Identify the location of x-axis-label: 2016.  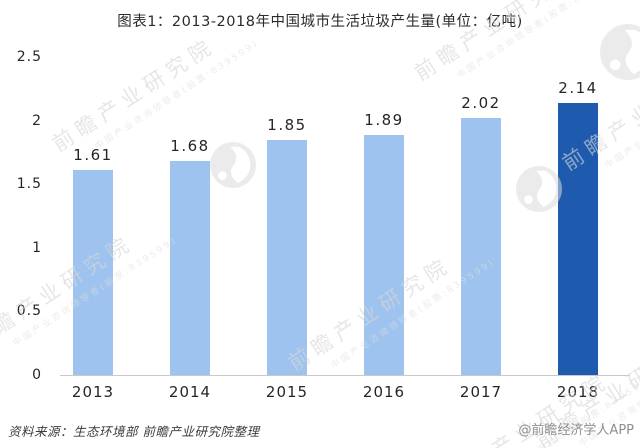
(384, 392).